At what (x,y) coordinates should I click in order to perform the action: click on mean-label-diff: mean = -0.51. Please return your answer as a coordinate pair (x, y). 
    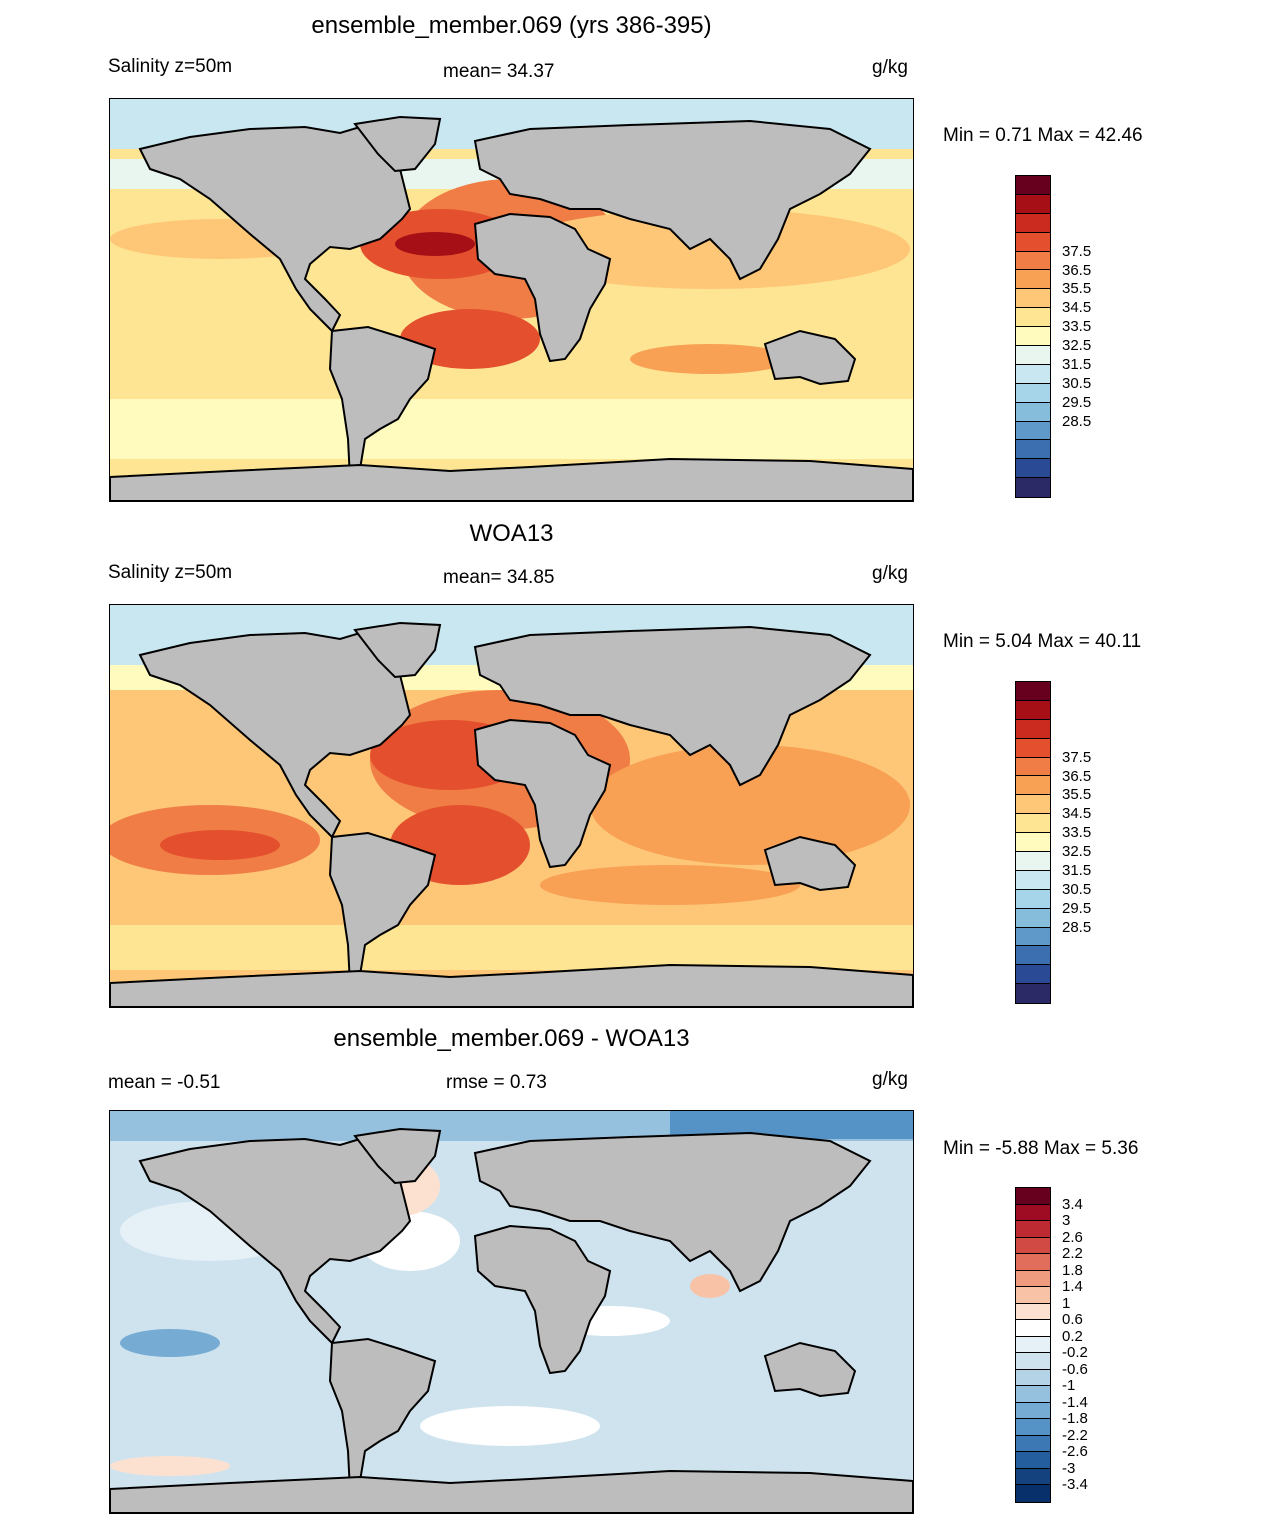
    Looking at the image, I should click on (164, 1082).